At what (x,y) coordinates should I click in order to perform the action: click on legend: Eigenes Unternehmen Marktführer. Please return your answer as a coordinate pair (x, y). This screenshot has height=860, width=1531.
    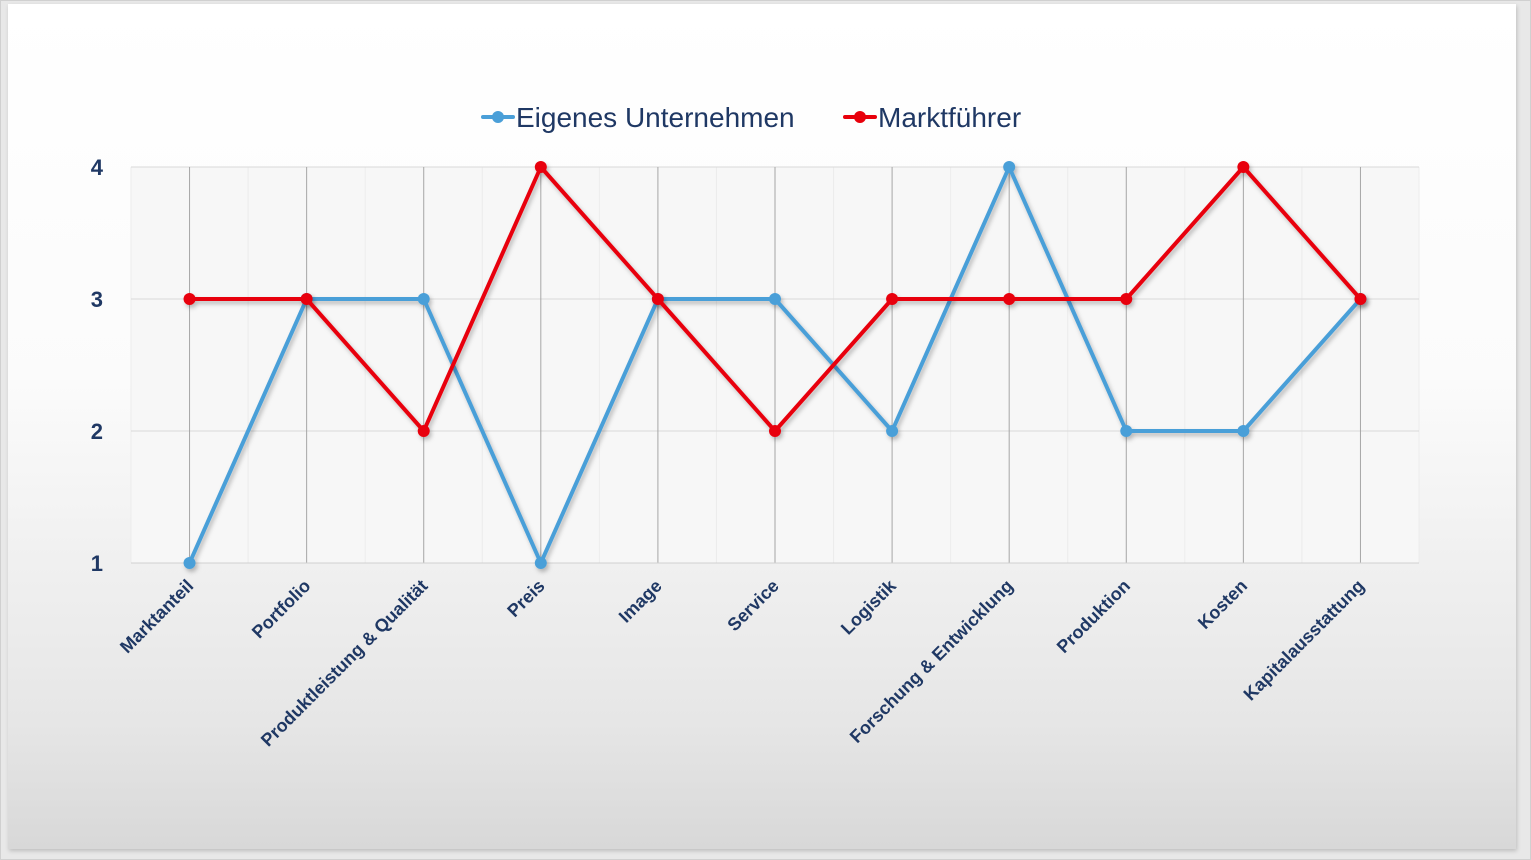
    Looking at the image, I should click on (751, 117).